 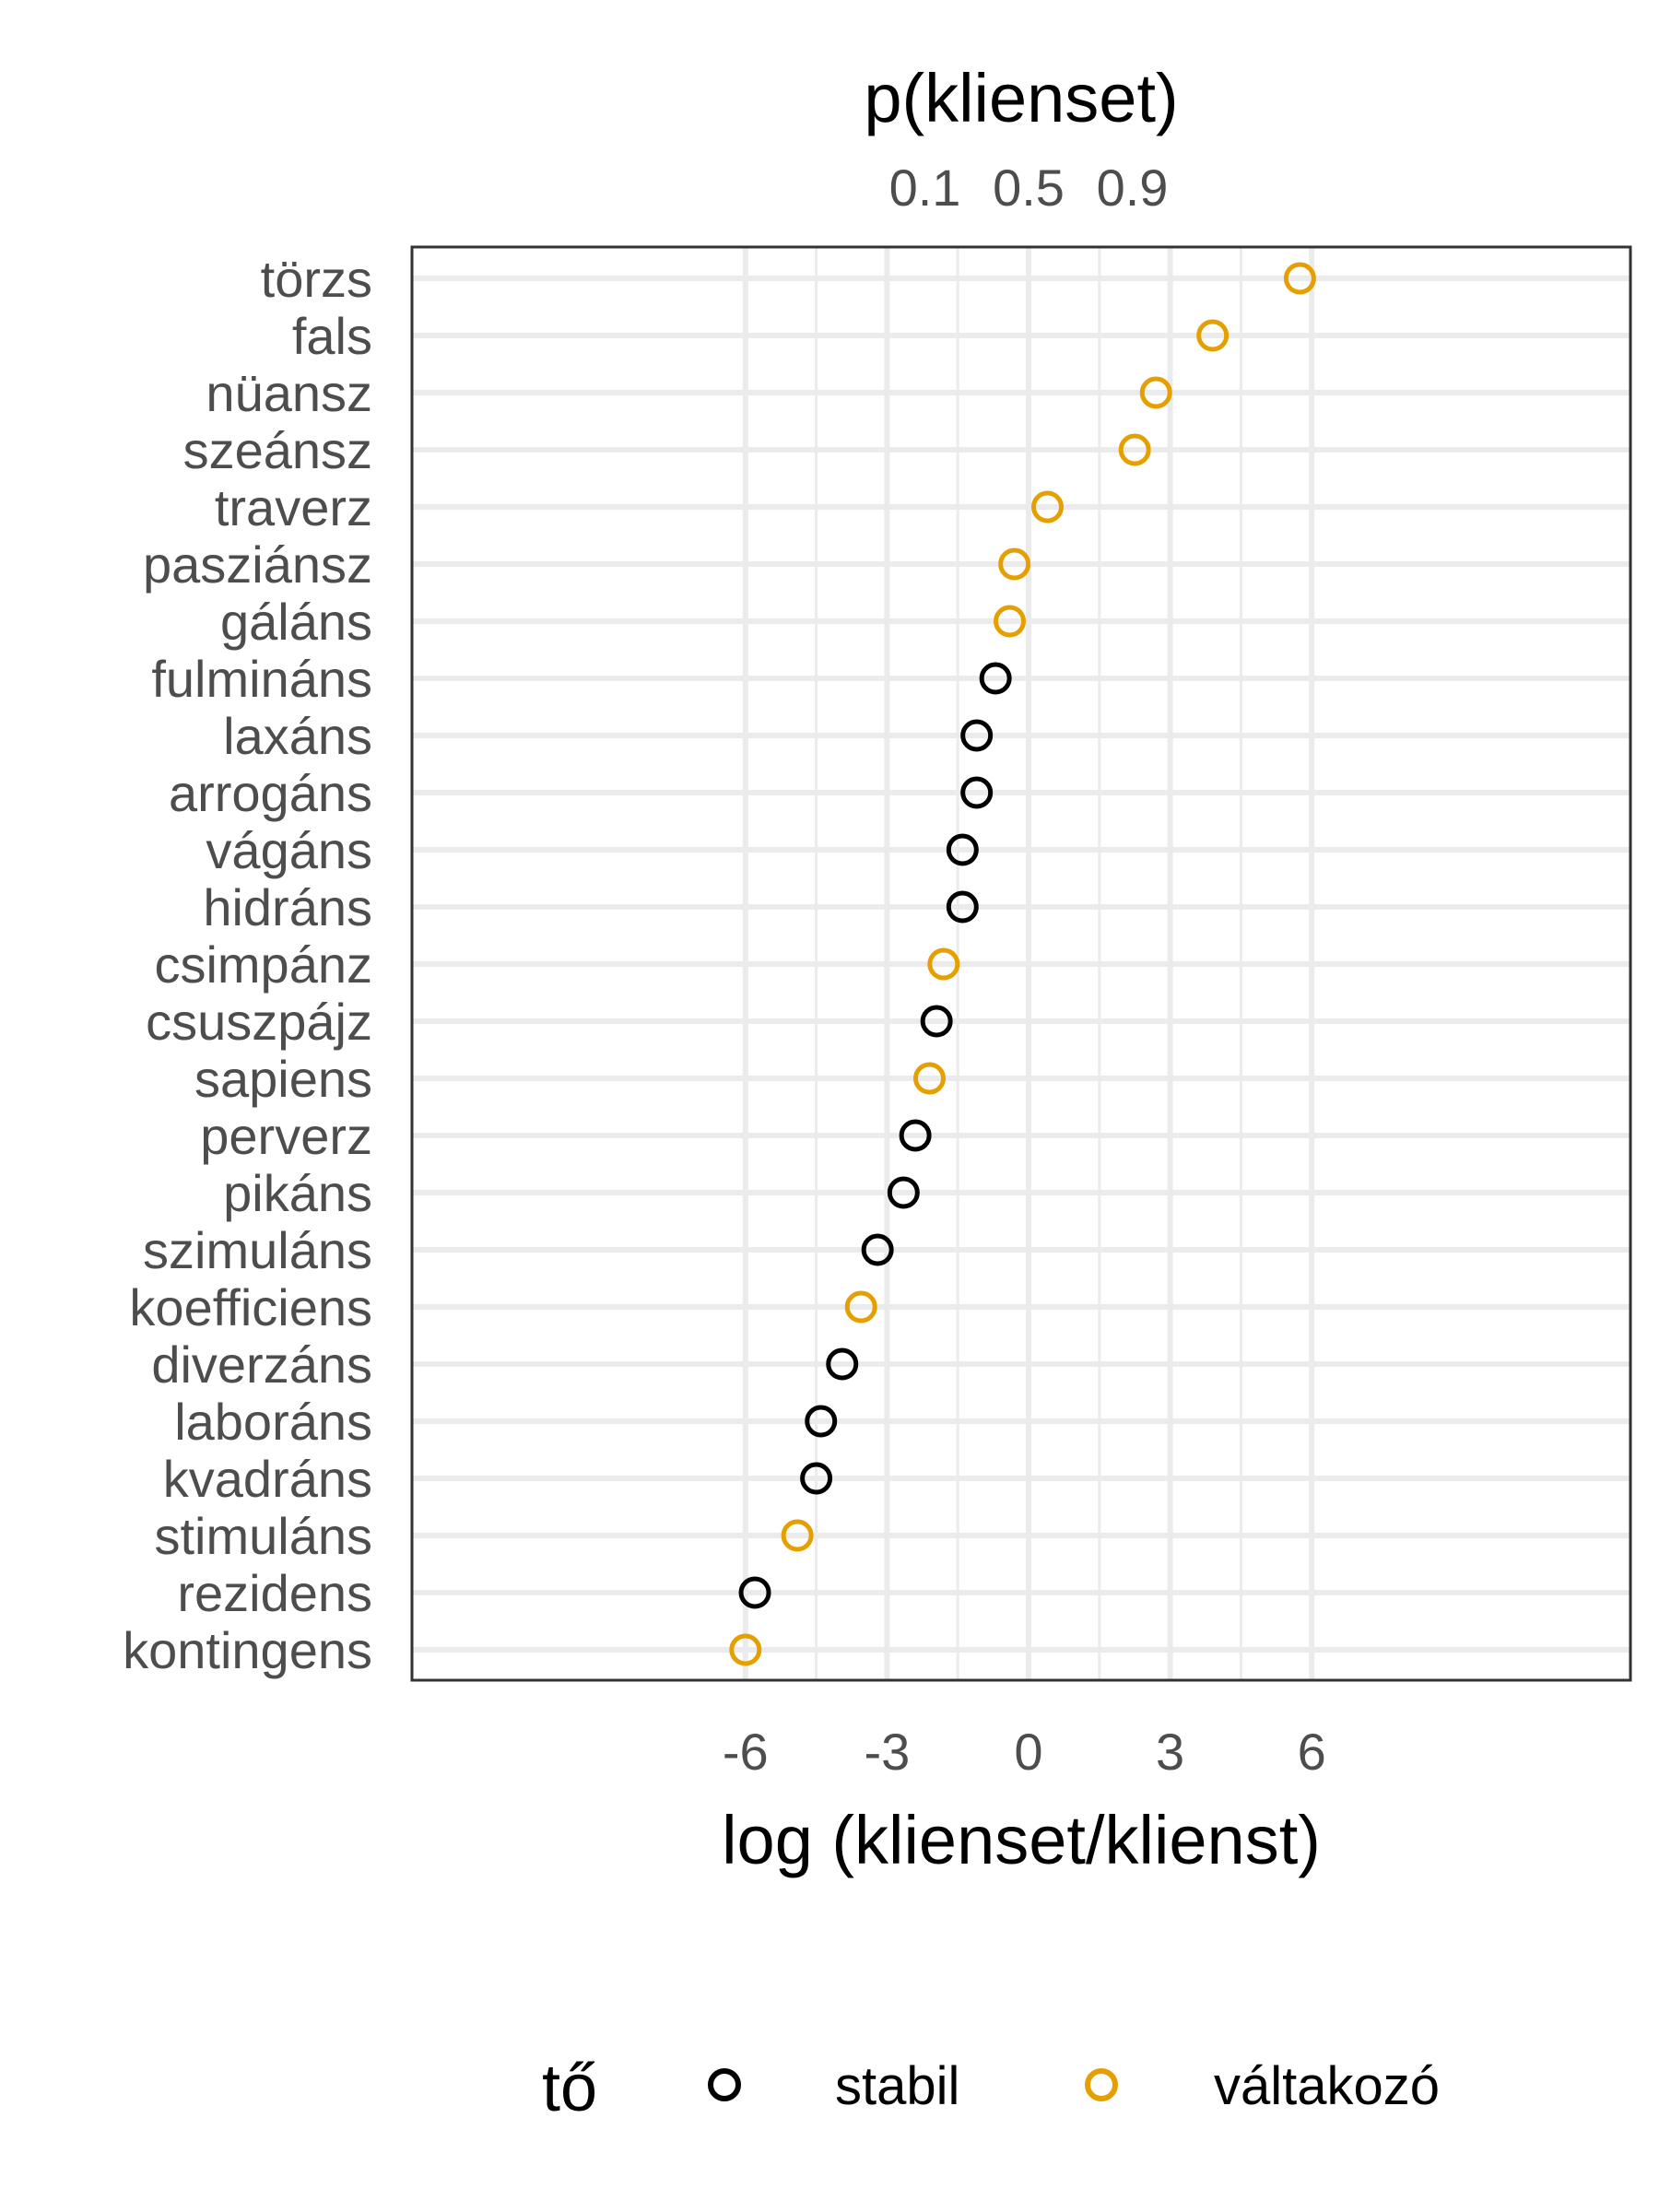 What do you see at coordinates (261, 1364) in the screenshot?
I see `y-tick-label: diverzáns` at bounding box center [261, 1364].